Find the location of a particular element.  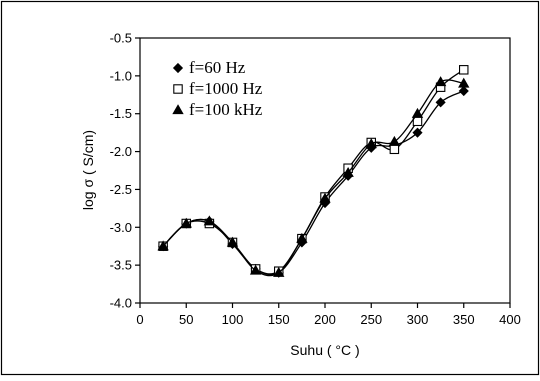

legend-marker-diamond is located at coordinates (178, 68).